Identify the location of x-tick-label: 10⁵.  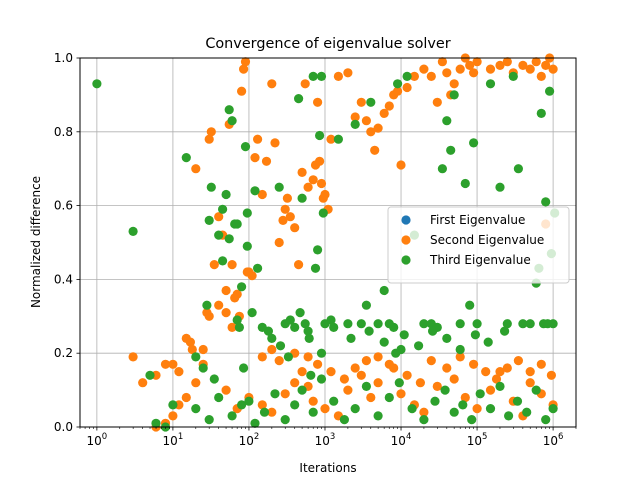
(477, 440).